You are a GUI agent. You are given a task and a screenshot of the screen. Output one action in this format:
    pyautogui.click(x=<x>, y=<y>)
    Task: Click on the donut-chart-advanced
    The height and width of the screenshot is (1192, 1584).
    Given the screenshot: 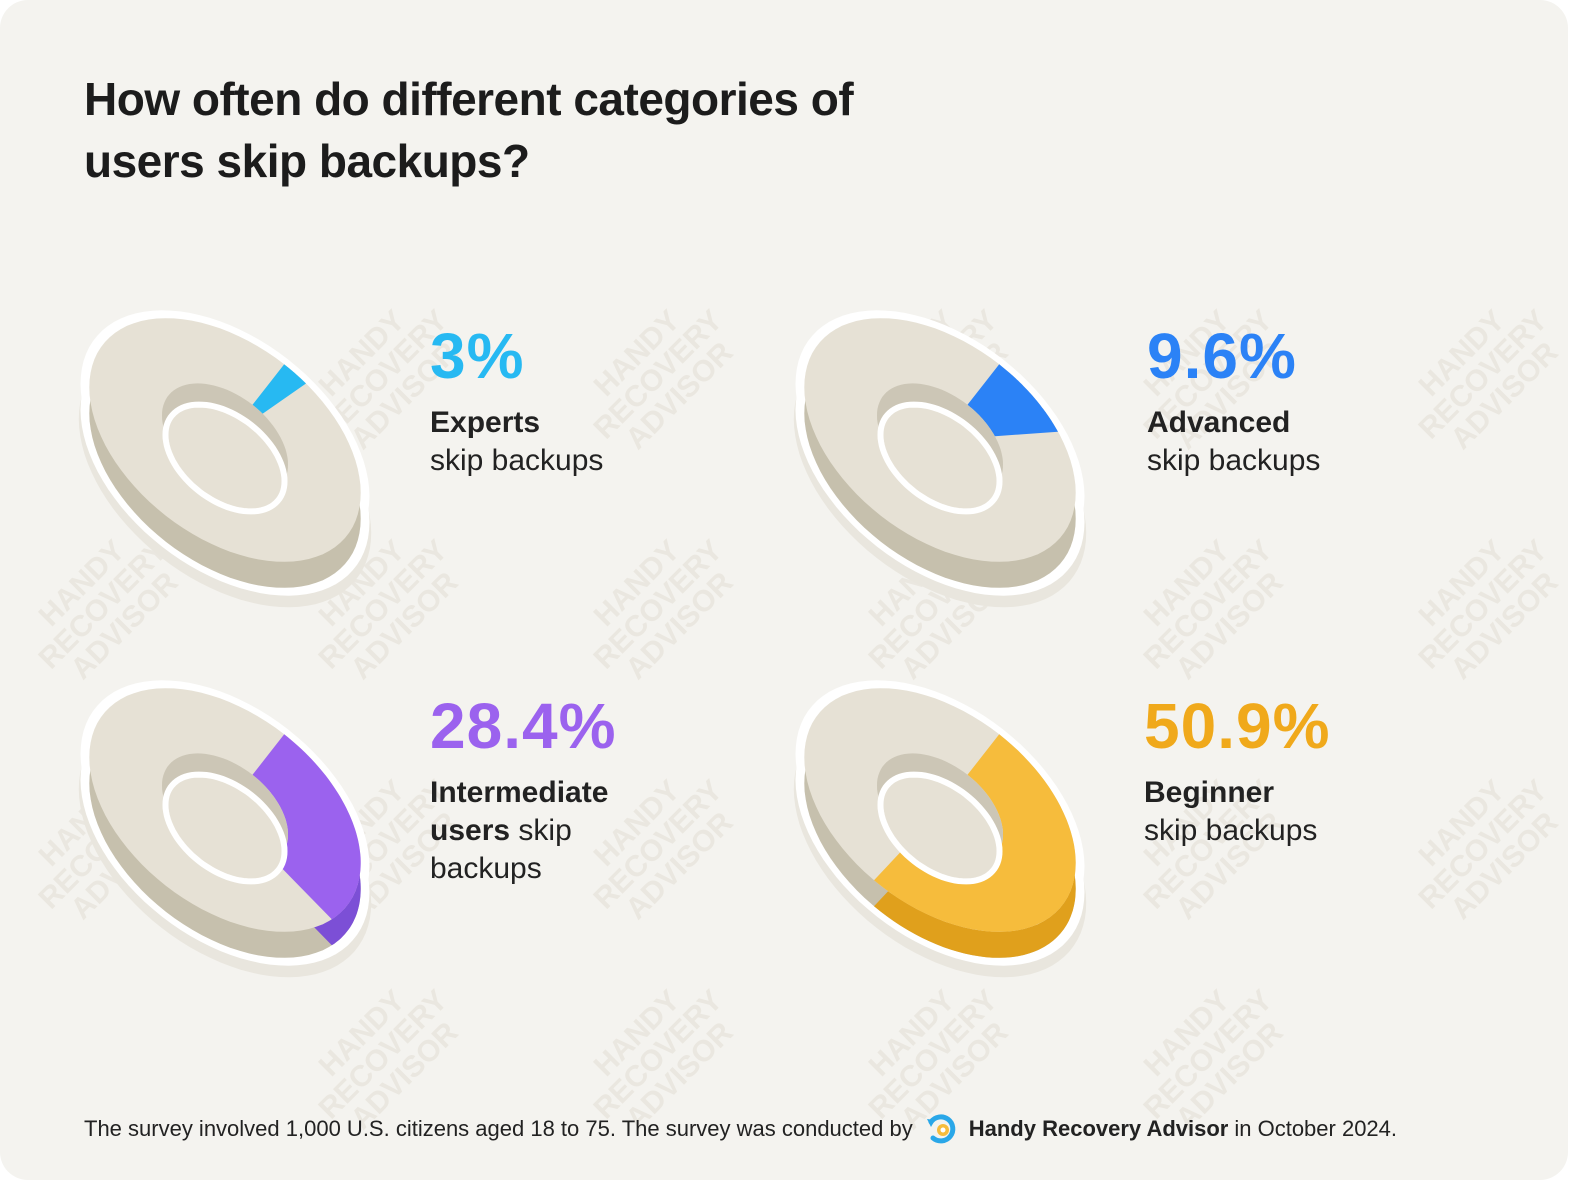 What is the action you would take?
    pyautogui.click(x=940, y=459)
    